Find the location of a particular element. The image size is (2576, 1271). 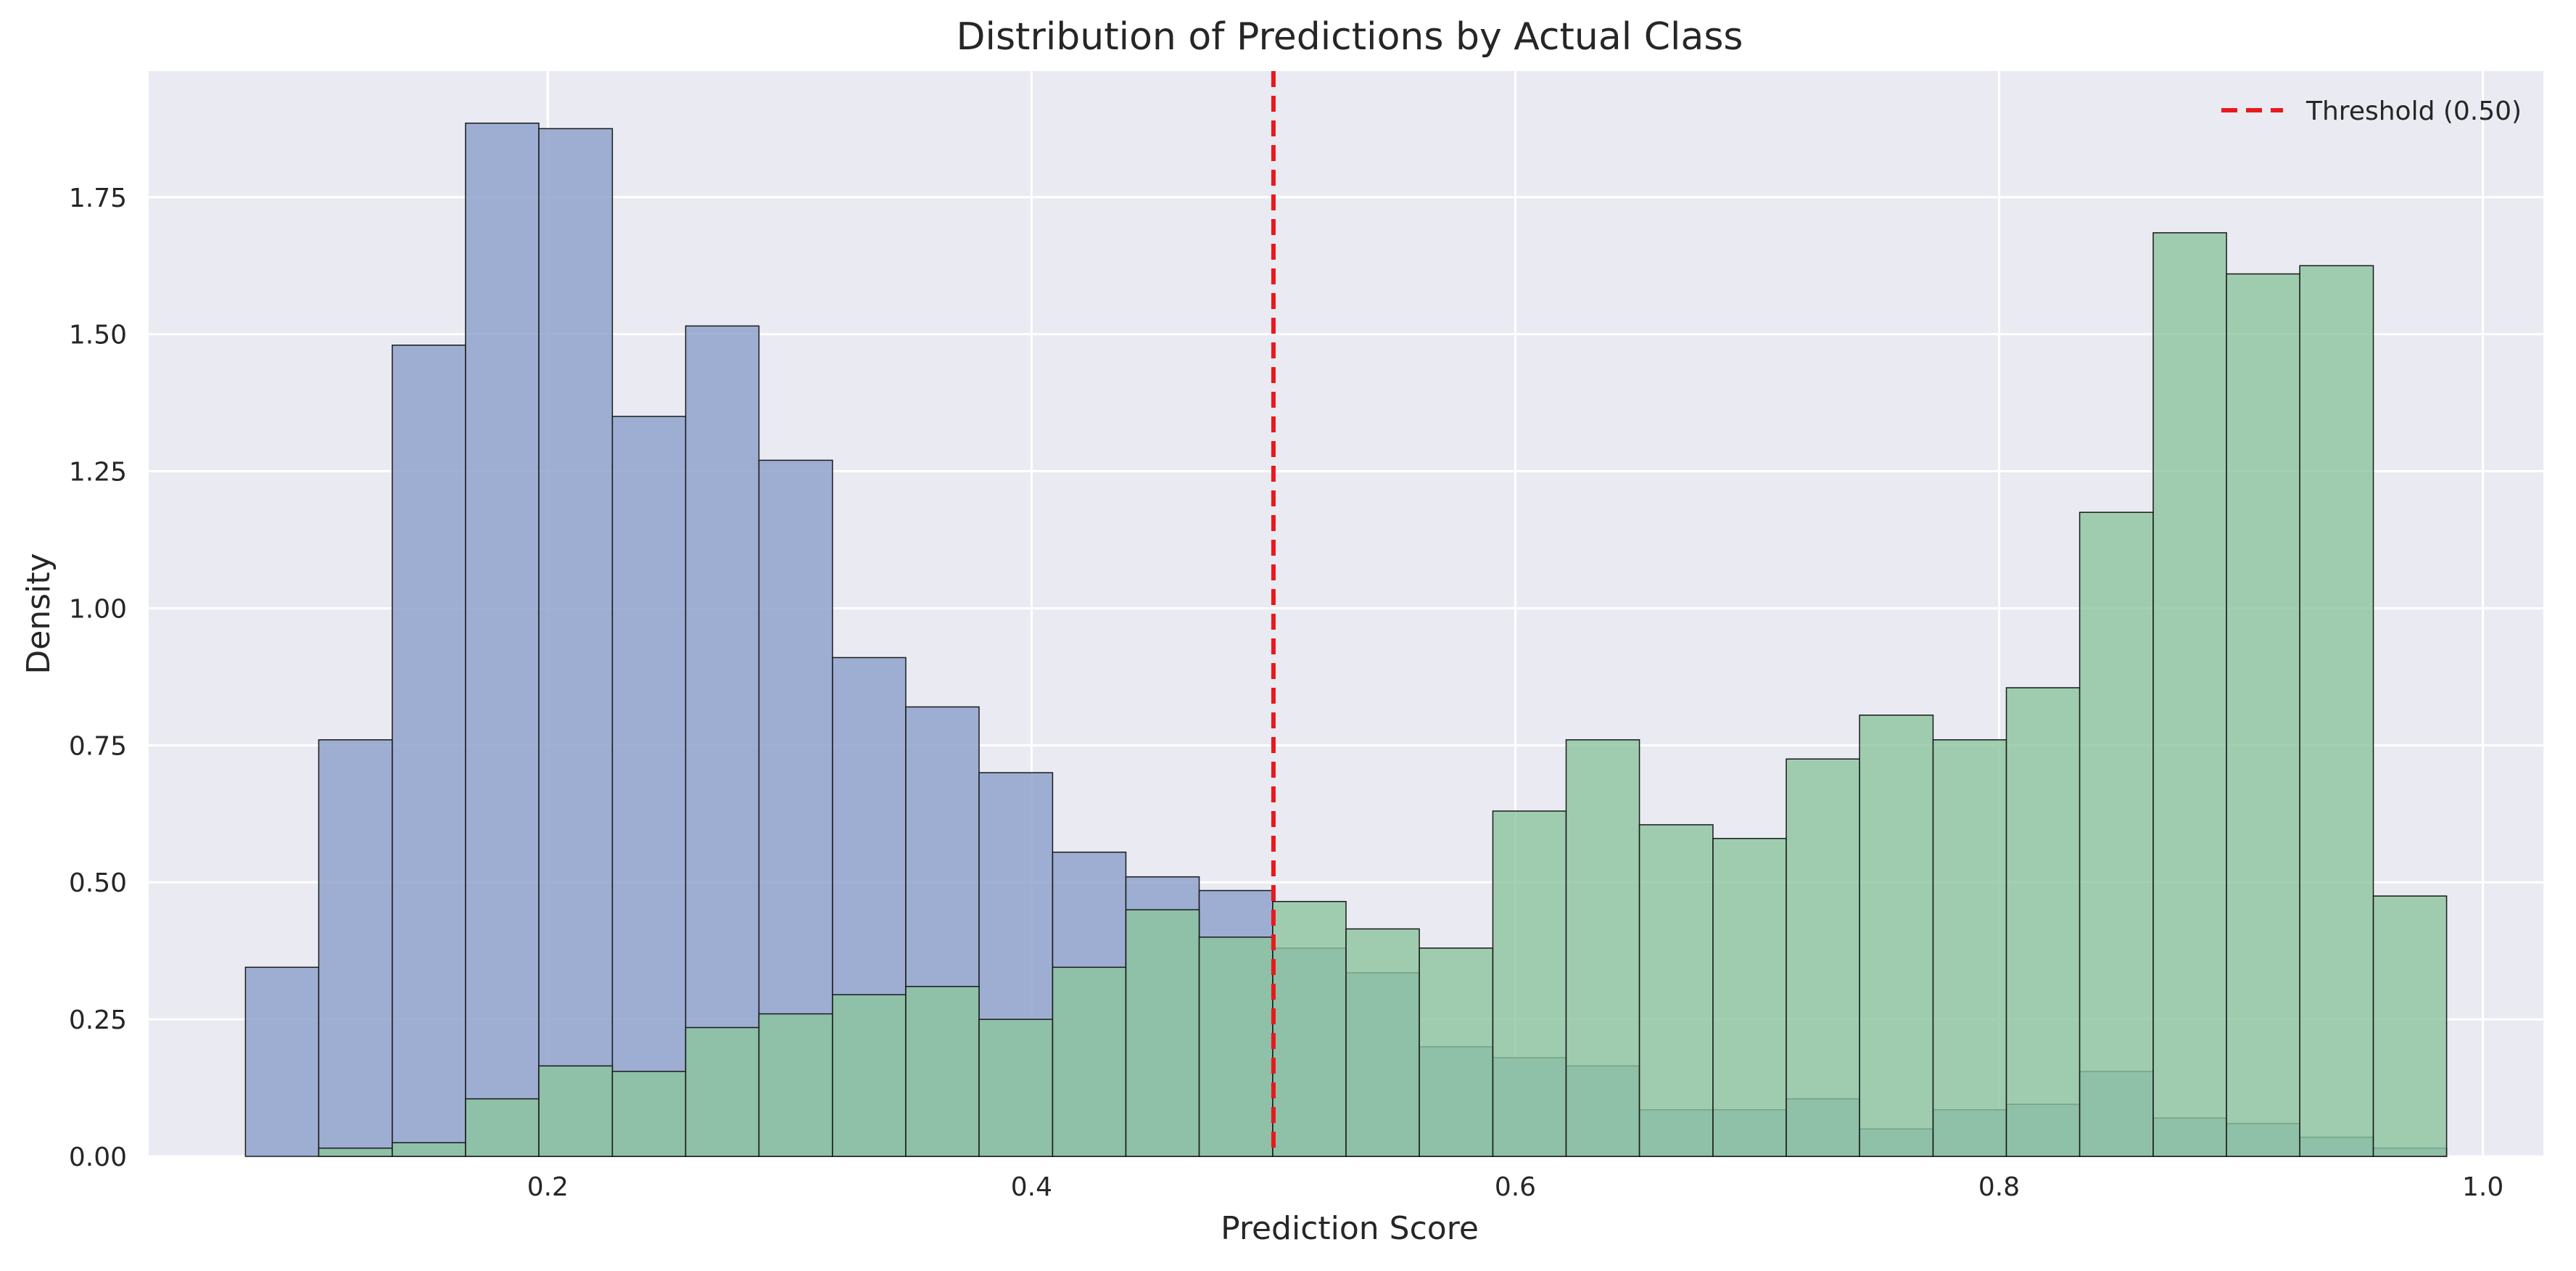

x-tick-label: 1.0 is located at coordinates (2482, 1187).